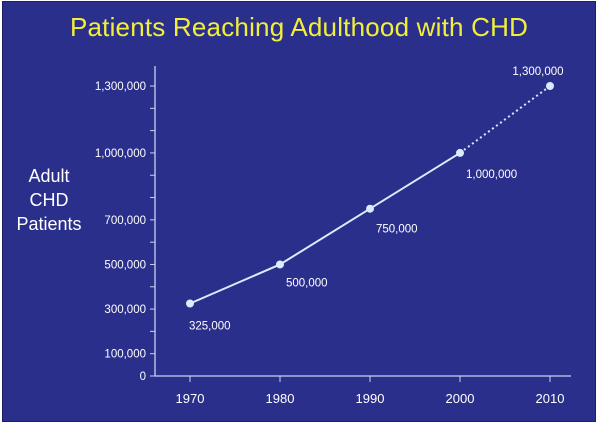 Image resolution: width=599 pixels, height=425 pixels. What do you see at coordinates (125, 265) in the screenshot?
I see `y-tick-label: 500,000` at bounding box center [125, 265].